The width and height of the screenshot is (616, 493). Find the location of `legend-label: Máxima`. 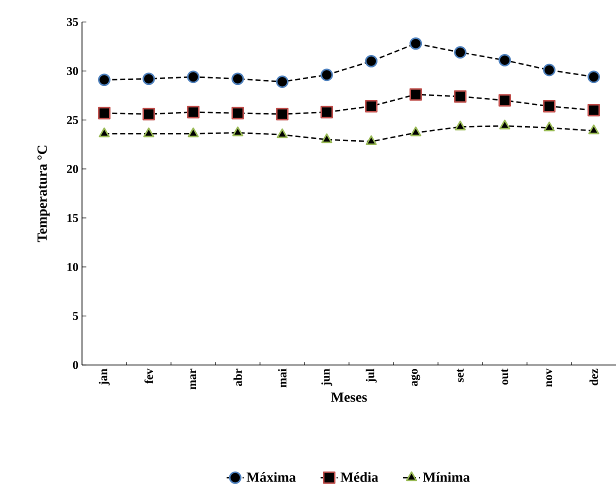

legend-label: Máxima is located at coordinates (271, 477).